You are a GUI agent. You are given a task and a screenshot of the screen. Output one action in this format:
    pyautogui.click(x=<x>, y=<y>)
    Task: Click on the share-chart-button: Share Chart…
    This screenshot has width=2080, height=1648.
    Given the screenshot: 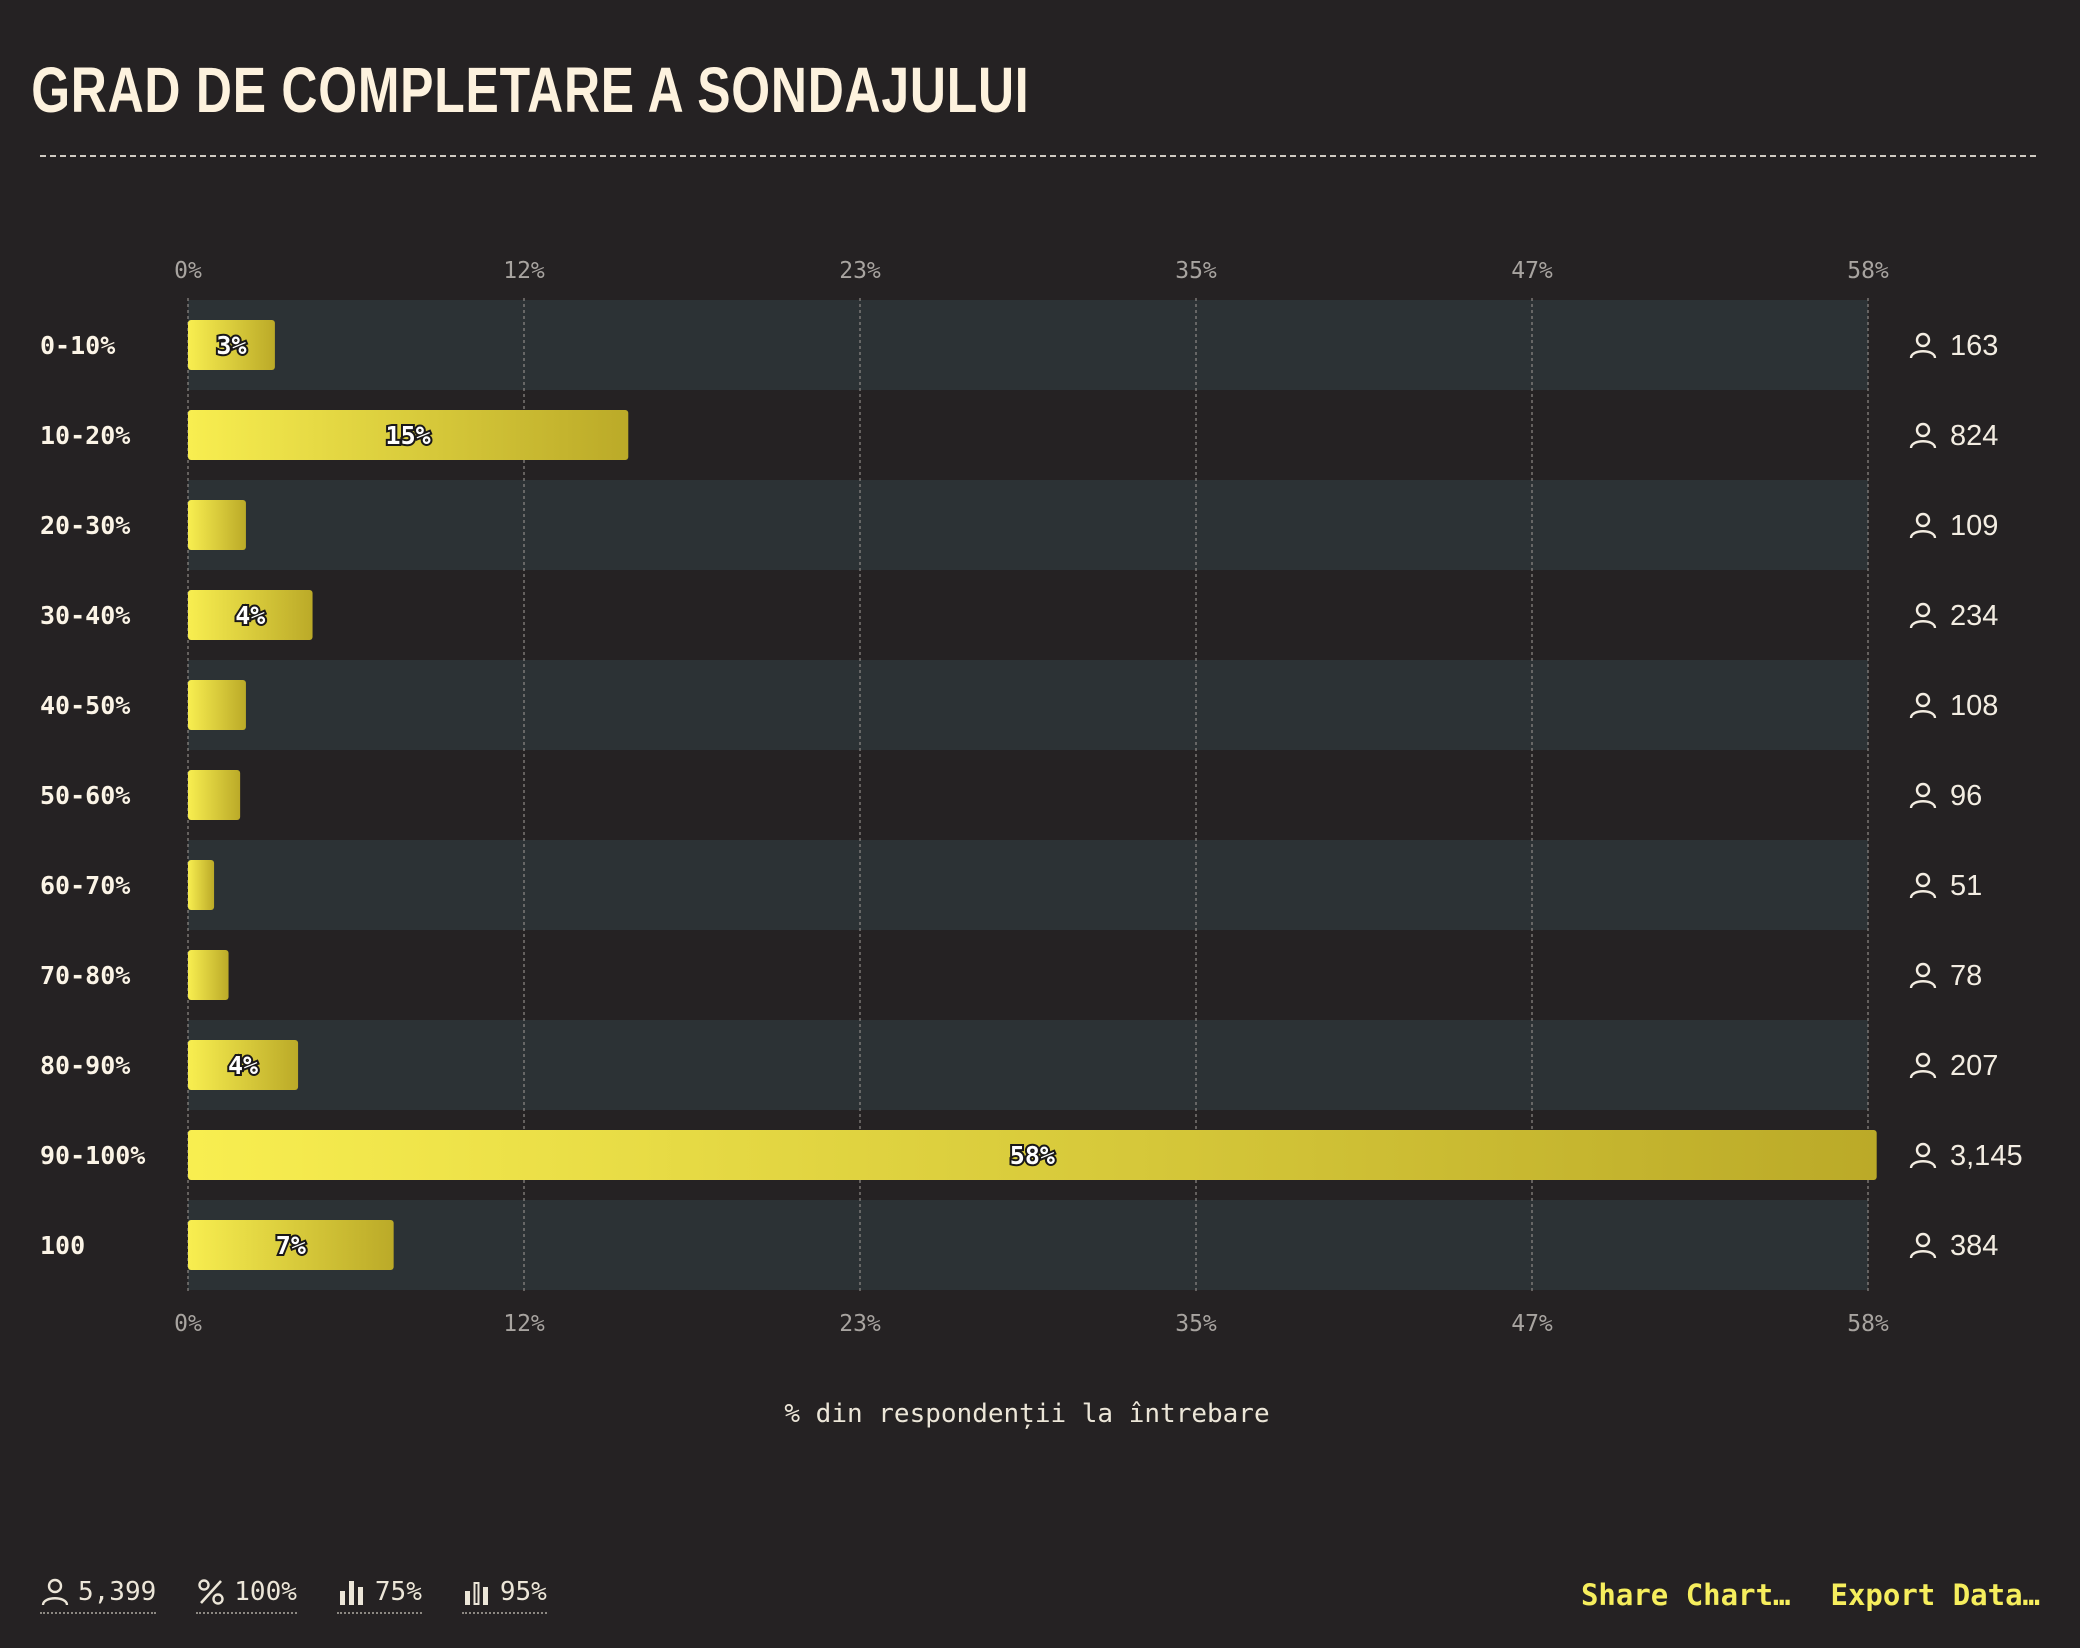 What is the action you would take?
    pyautogui.click(x=1685, y=1595)
    